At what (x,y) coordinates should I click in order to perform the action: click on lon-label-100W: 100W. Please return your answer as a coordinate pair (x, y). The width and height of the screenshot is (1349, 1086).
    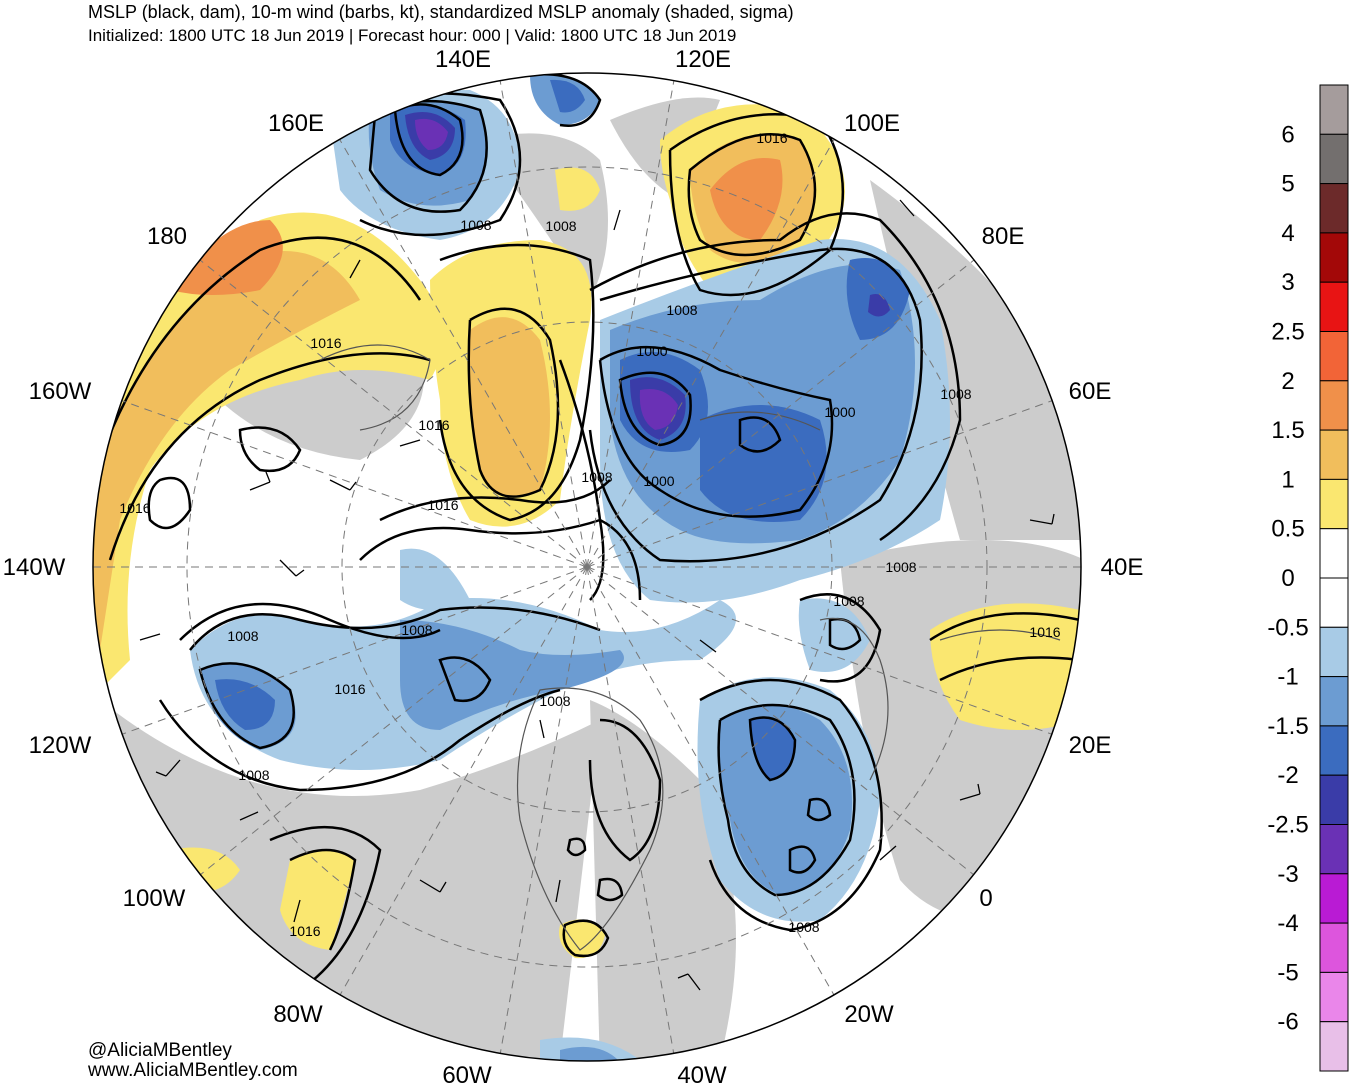
    Looking at the image, I should click on (154, 898).